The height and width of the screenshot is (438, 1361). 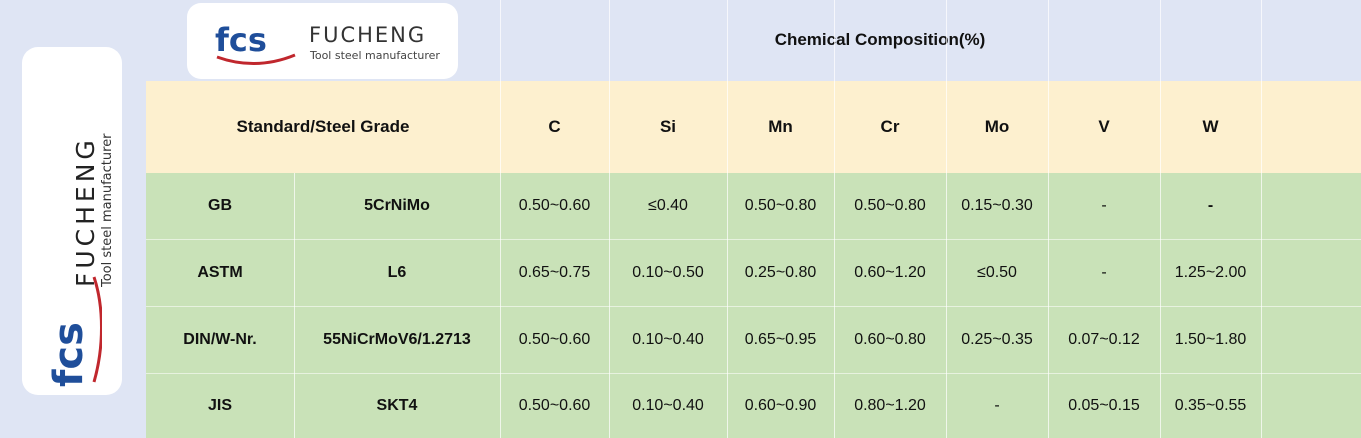 I want to click on grade-cell: 5CrNiMo, so click(x=397, y=205).